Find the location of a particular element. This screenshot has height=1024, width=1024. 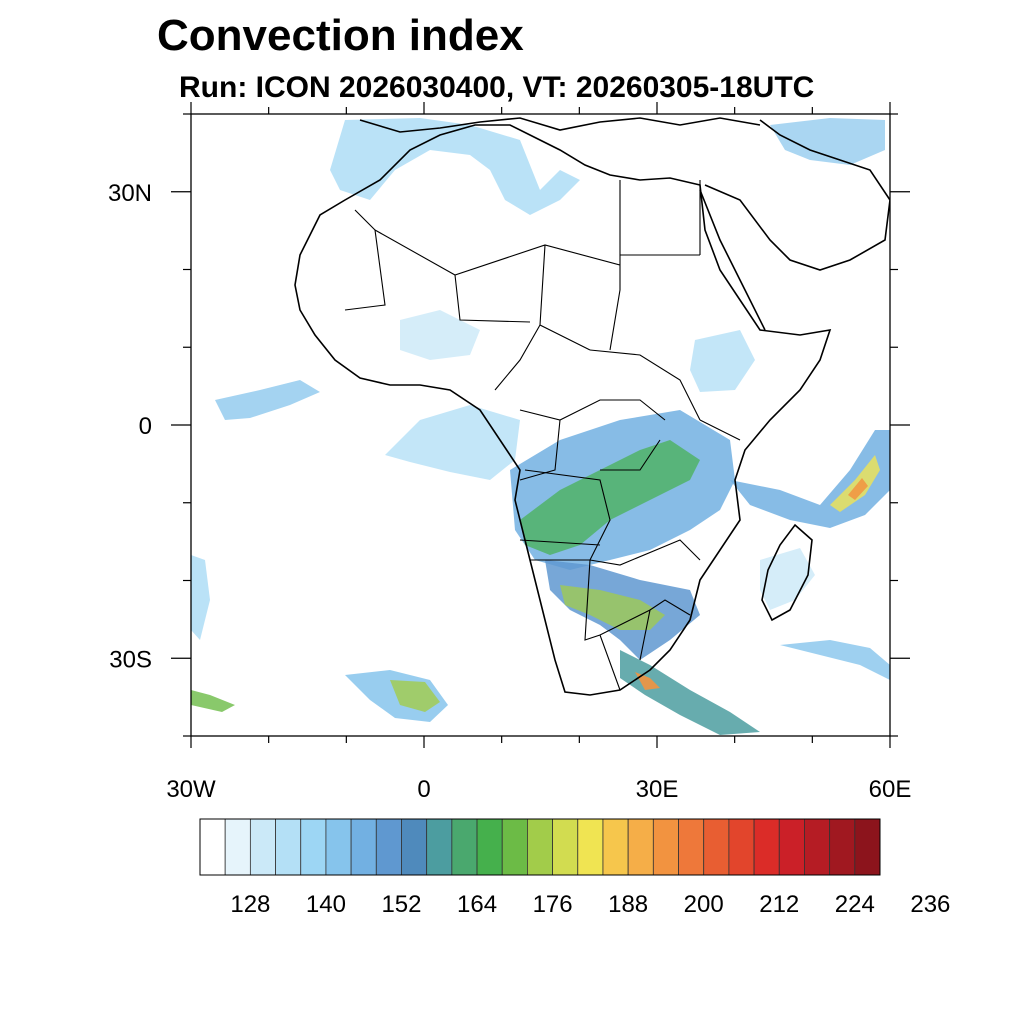

convection-northafrica-band is located at coordinates (455, 166).